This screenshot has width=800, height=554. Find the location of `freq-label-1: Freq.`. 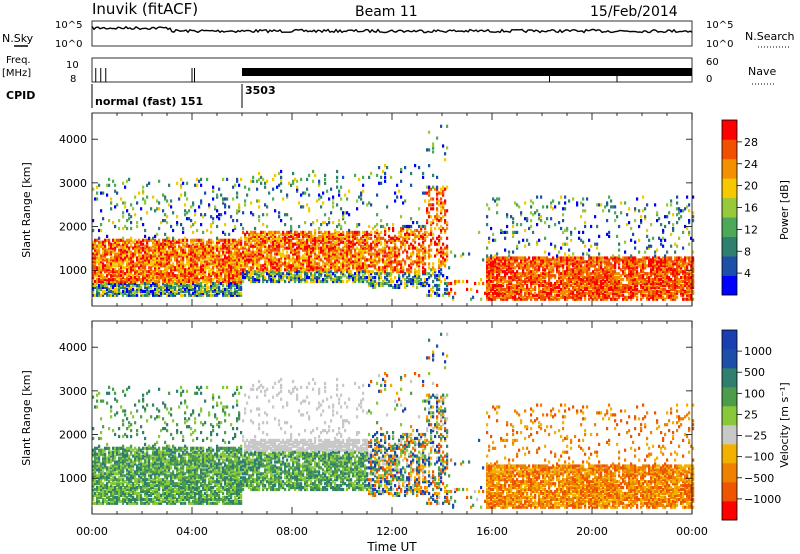

freq-label-1: Freq. is located at coordinates (18, 60).